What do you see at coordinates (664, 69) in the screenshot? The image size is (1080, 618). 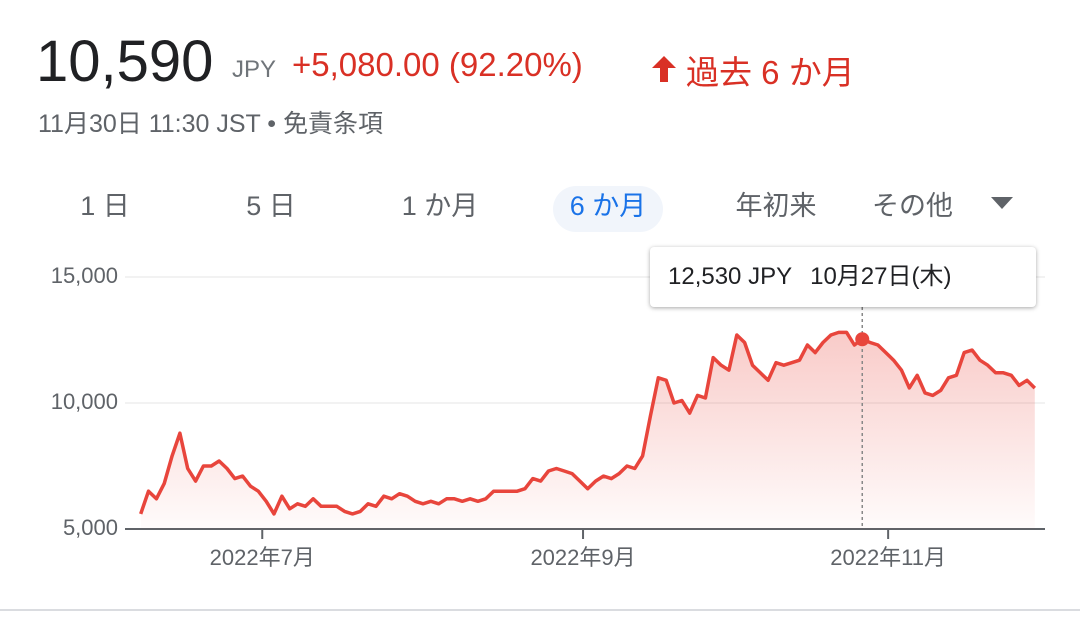 I see `up-arrow` at bounding box center [664, 69].